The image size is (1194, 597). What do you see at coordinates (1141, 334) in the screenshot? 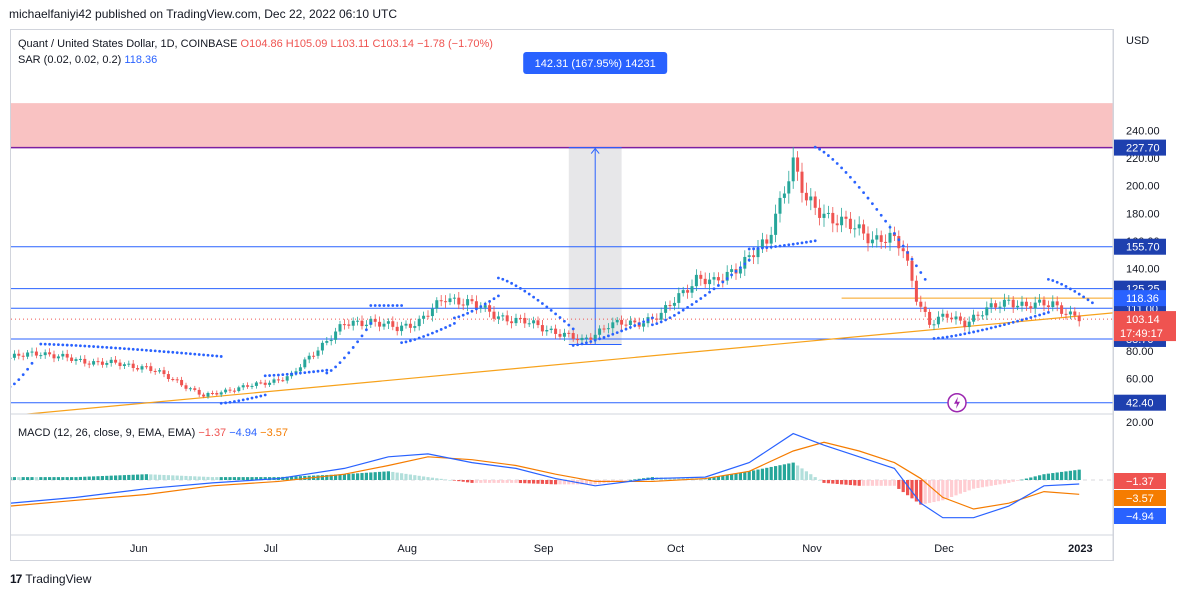
I see `countdown-label: 17:49:17` at bounding box center [1141, 334].